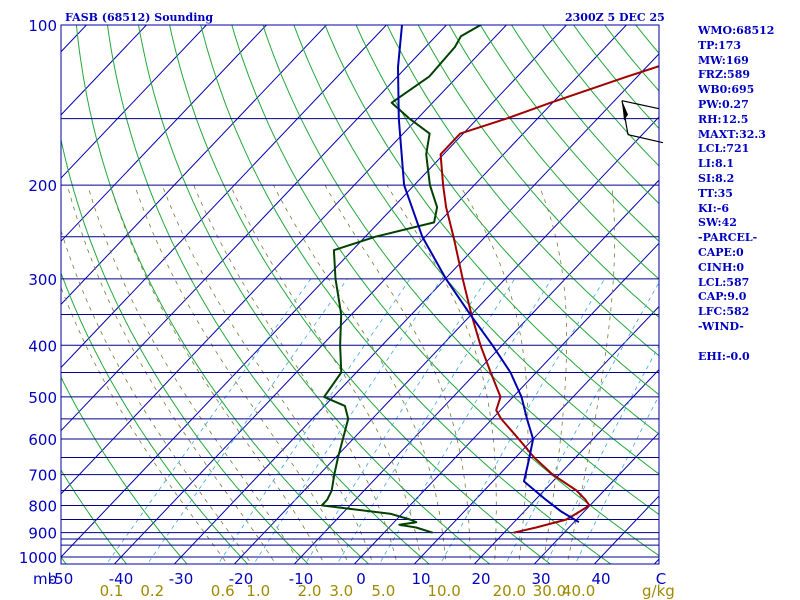  Describe the element at coordinates (61, 579) in the screenshot. I see `temperature-tick-label: -50` at that location.